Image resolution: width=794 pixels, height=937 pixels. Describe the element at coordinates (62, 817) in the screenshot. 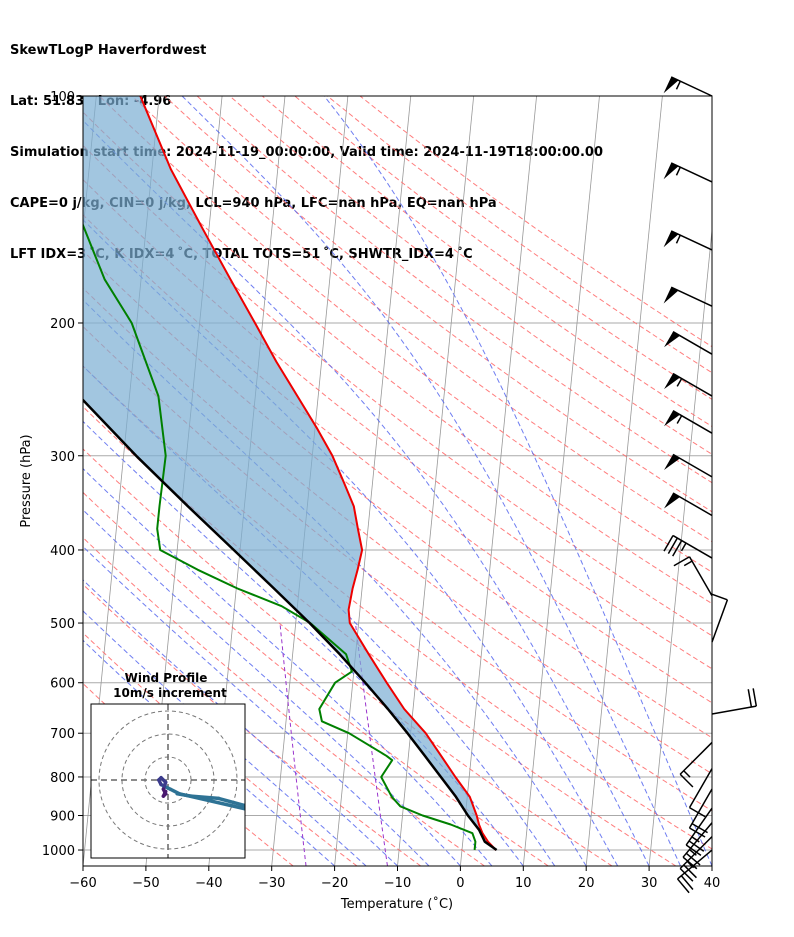

I see `y-tick-label: 900` at that location.